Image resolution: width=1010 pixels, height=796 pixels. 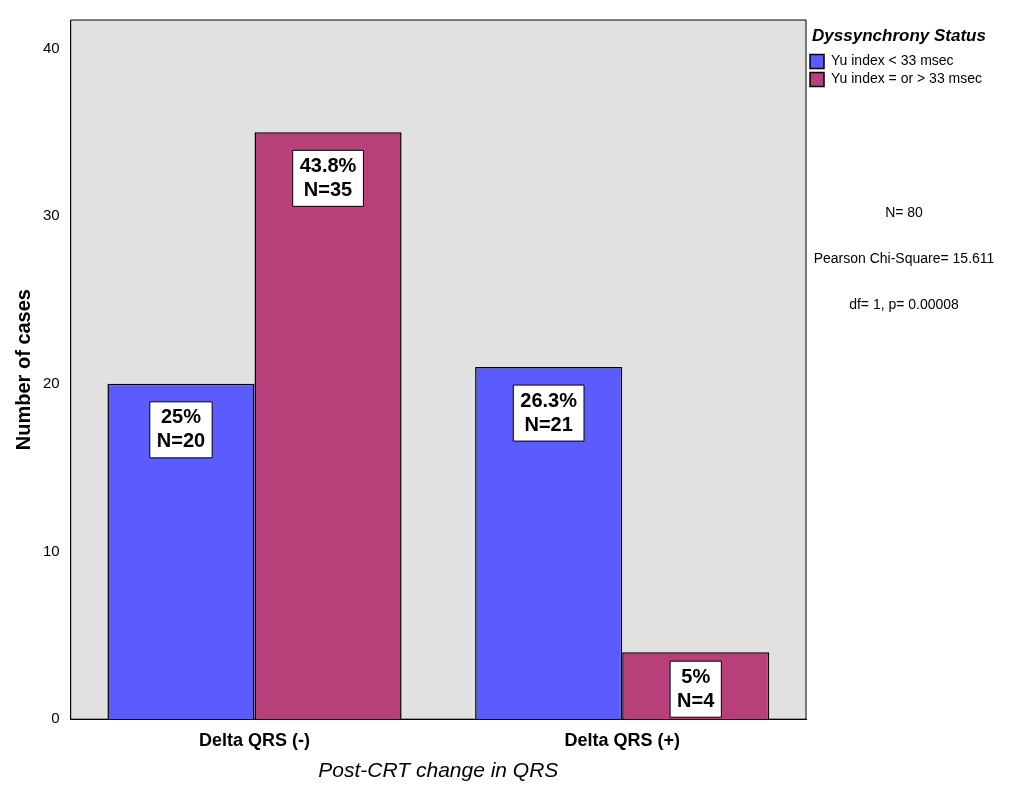 I want to click on y-axis-title: Number of cases, so click(x=22, y=370).